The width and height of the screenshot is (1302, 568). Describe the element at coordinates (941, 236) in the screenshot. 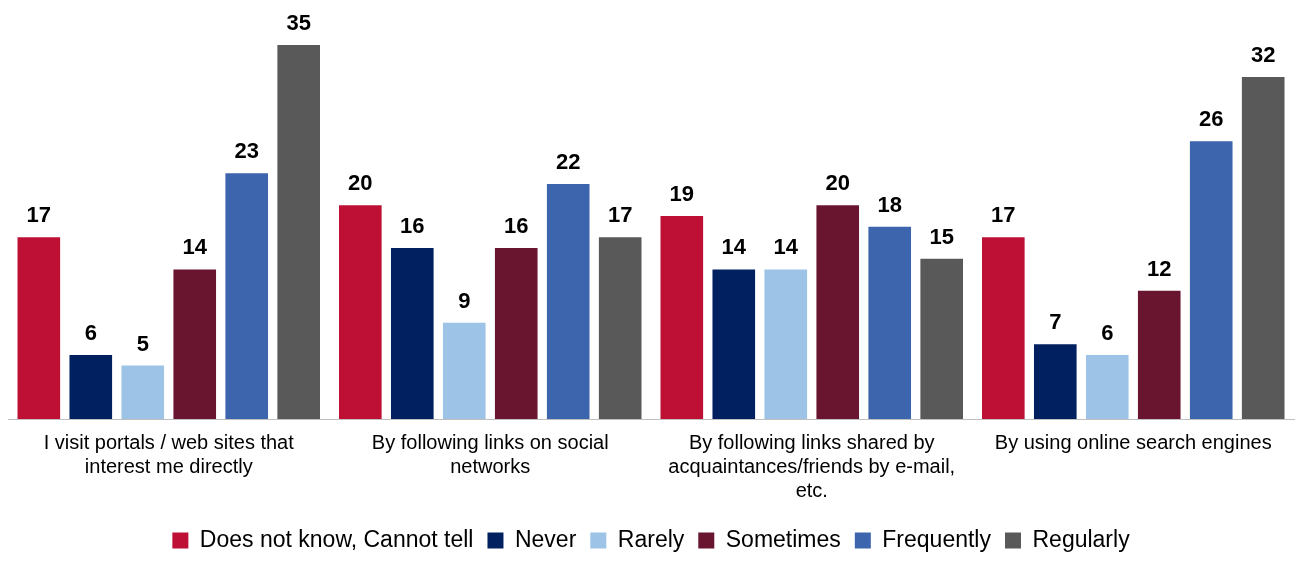

I see `data-label: 15` at that location.